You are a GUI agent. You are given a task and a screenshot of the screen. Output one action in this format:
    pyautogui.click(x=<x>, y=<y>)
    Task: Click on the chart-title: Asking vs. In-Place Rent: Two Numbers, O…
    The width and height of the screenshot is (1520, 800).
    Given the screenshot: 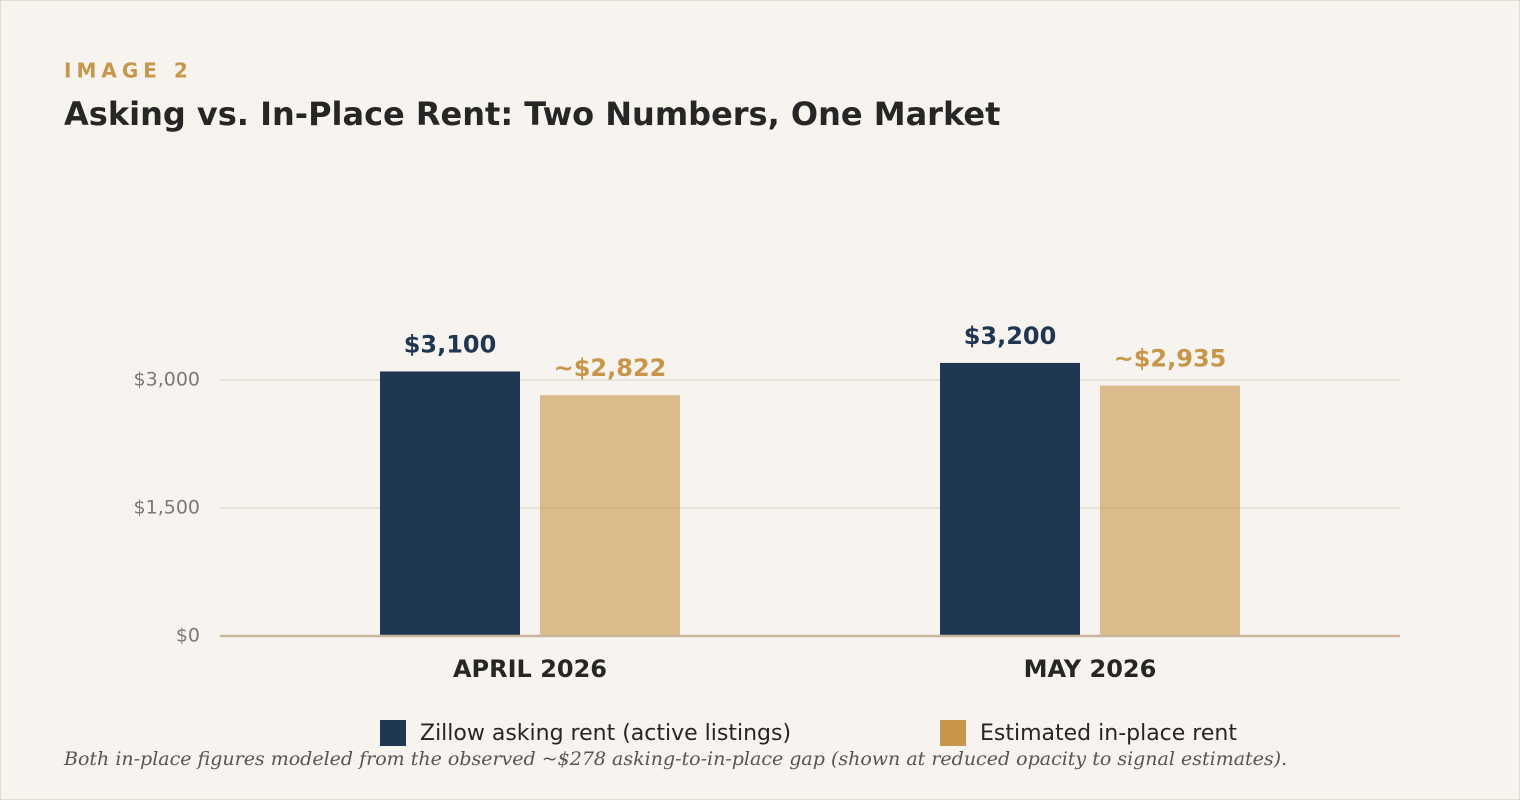 What is the action you would take?
    pyautogui.click(x=532, y=114)
    